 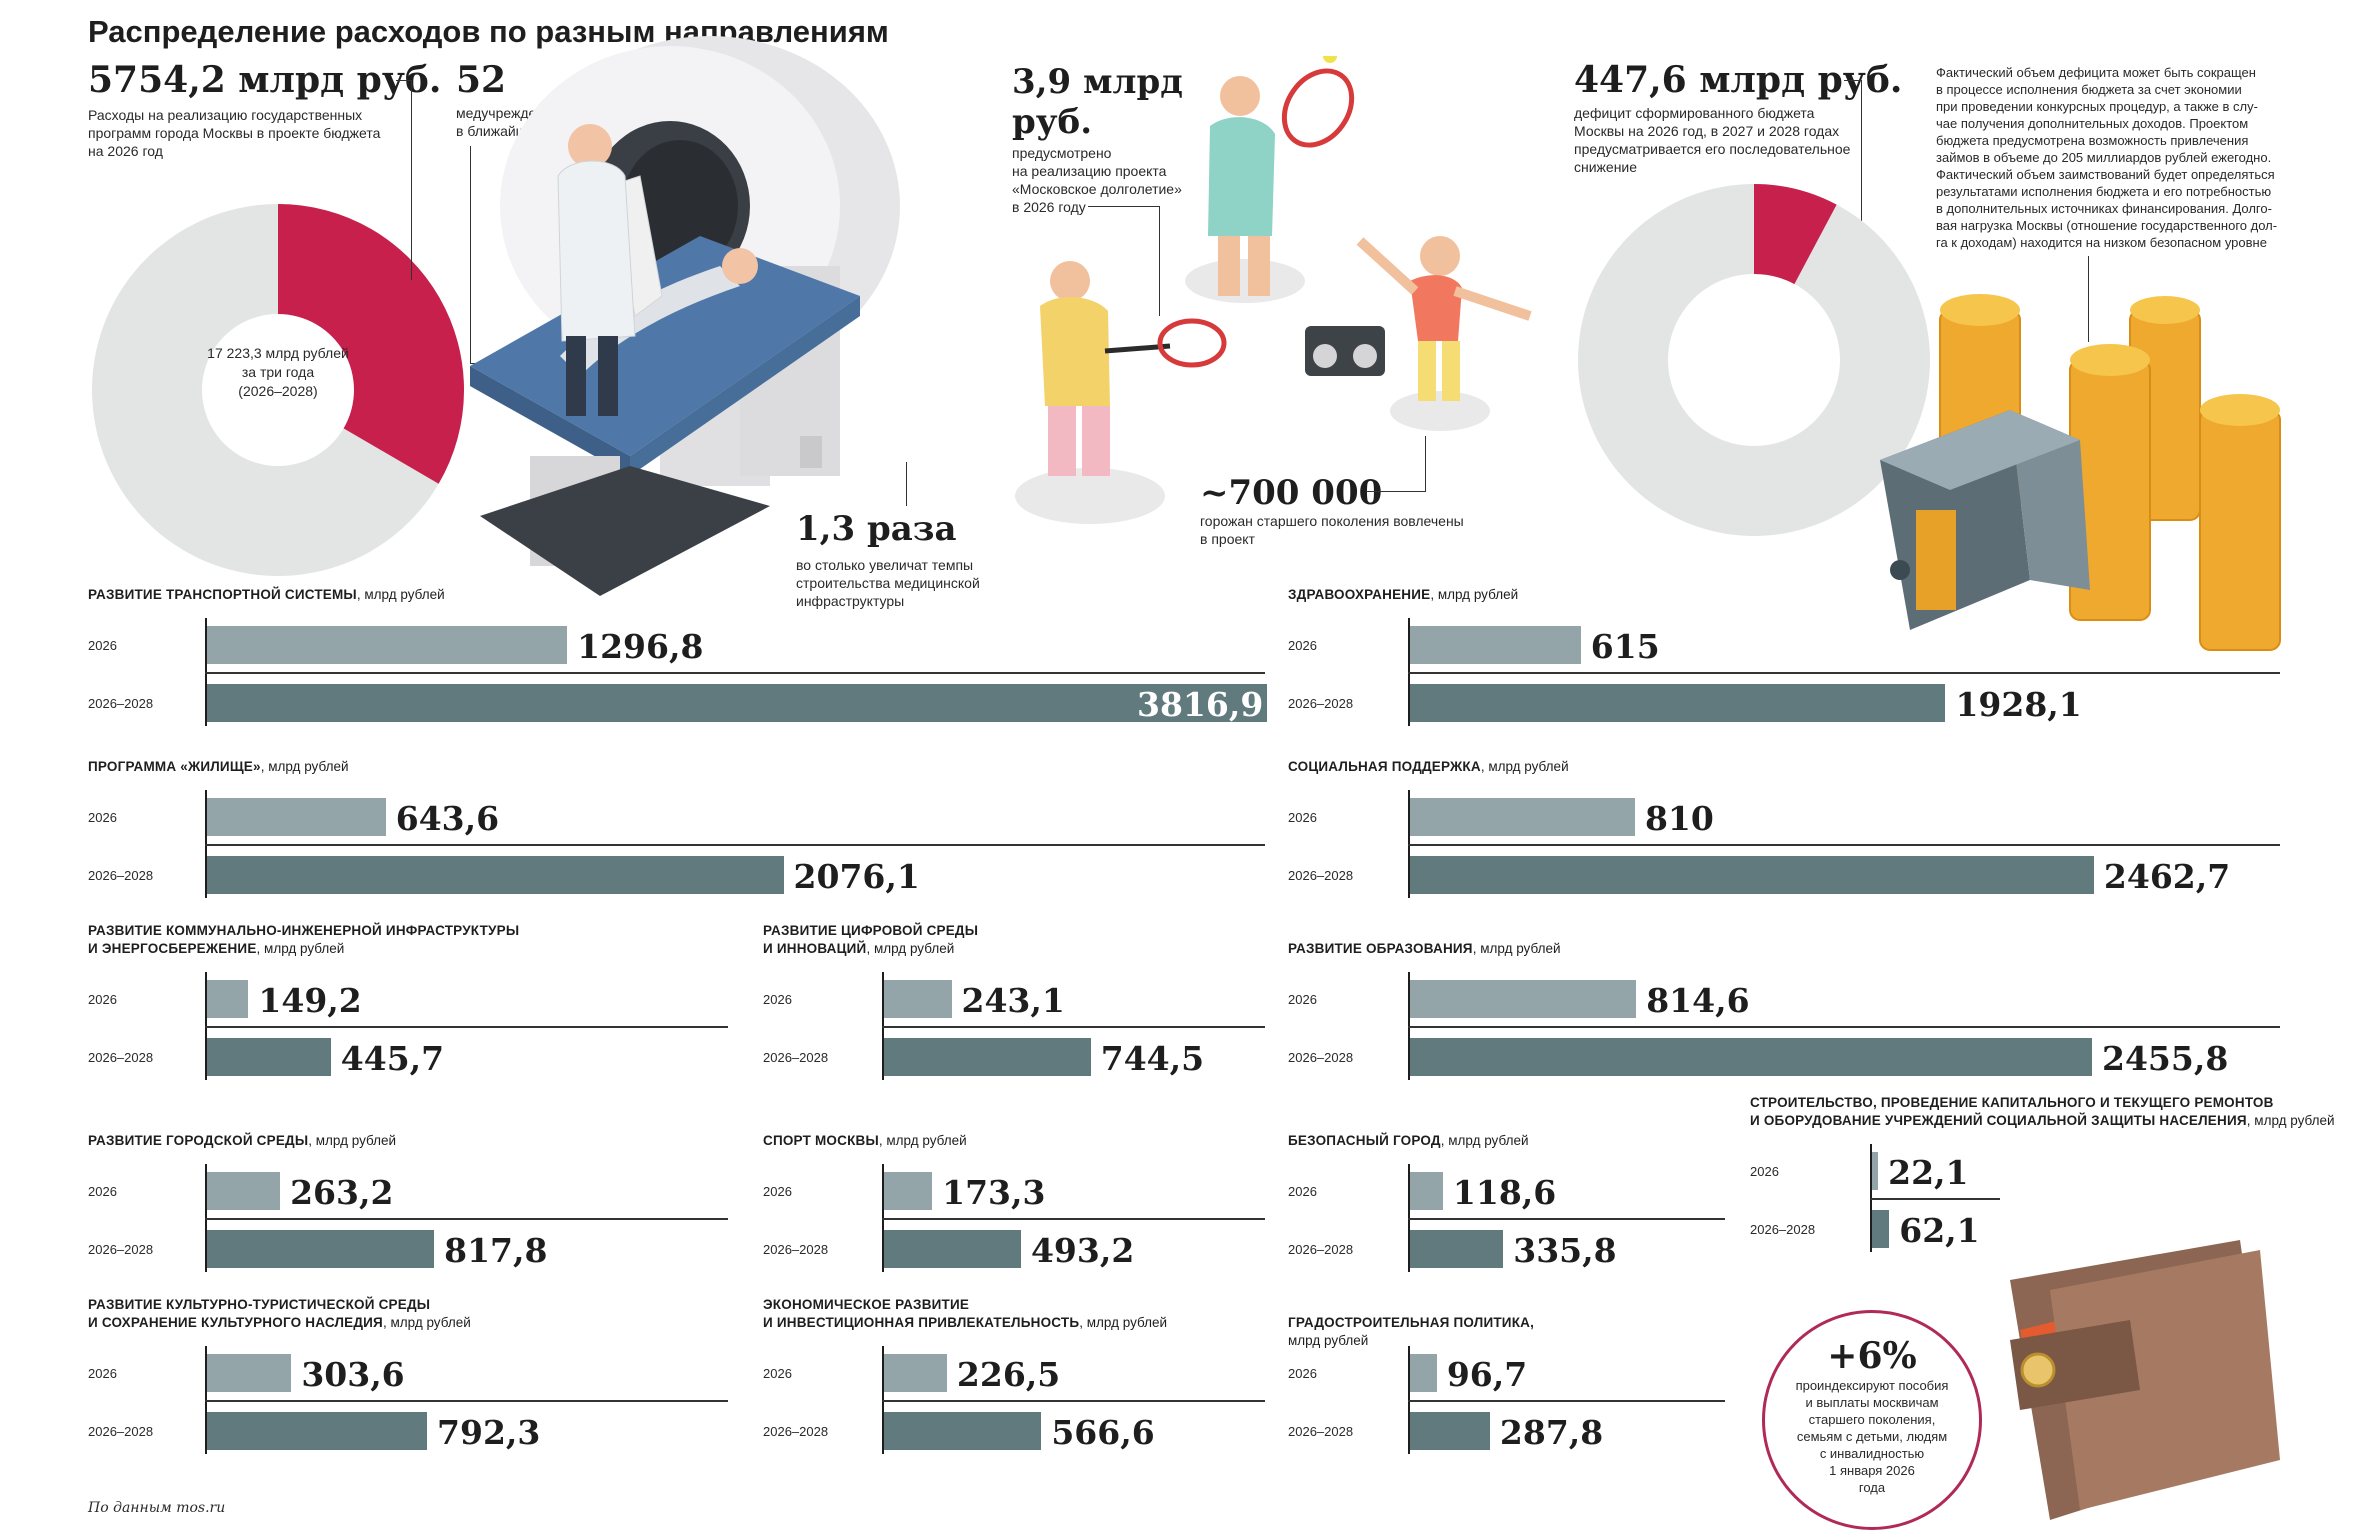 I want to click on desc-line: предусмотрено, so click(x=1062, y=153).